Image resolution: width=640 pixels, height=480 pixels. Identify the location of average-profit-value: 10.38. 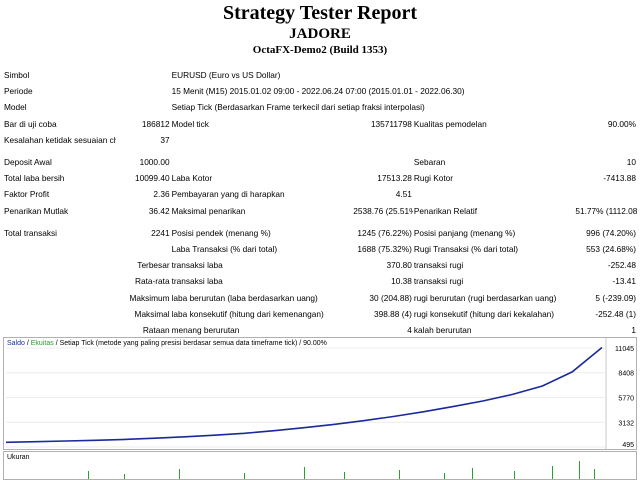
(401, 281).